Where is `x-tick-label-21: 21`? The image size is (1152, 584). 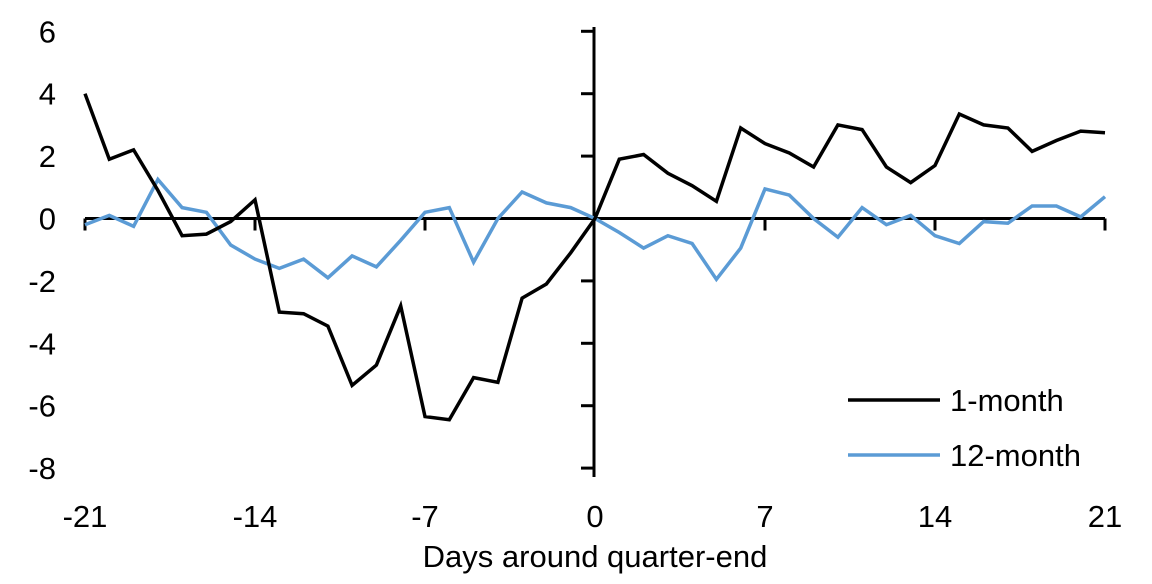 x-tick-label-21: 21 is located at coordinates (1105, 516).